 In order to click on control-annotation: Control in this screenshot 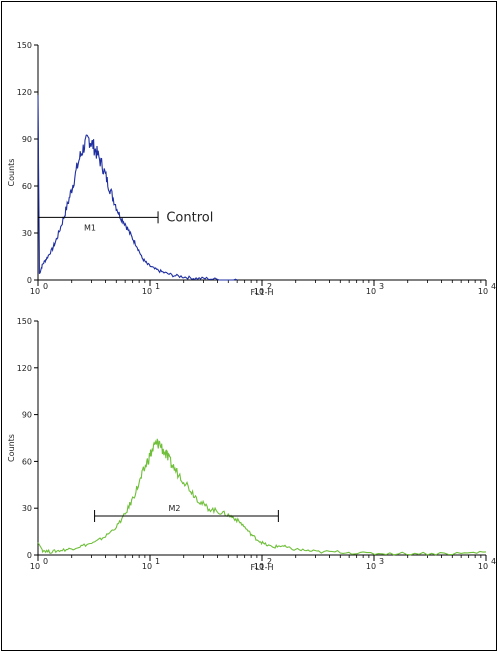, I will do `click(189, 217)`.